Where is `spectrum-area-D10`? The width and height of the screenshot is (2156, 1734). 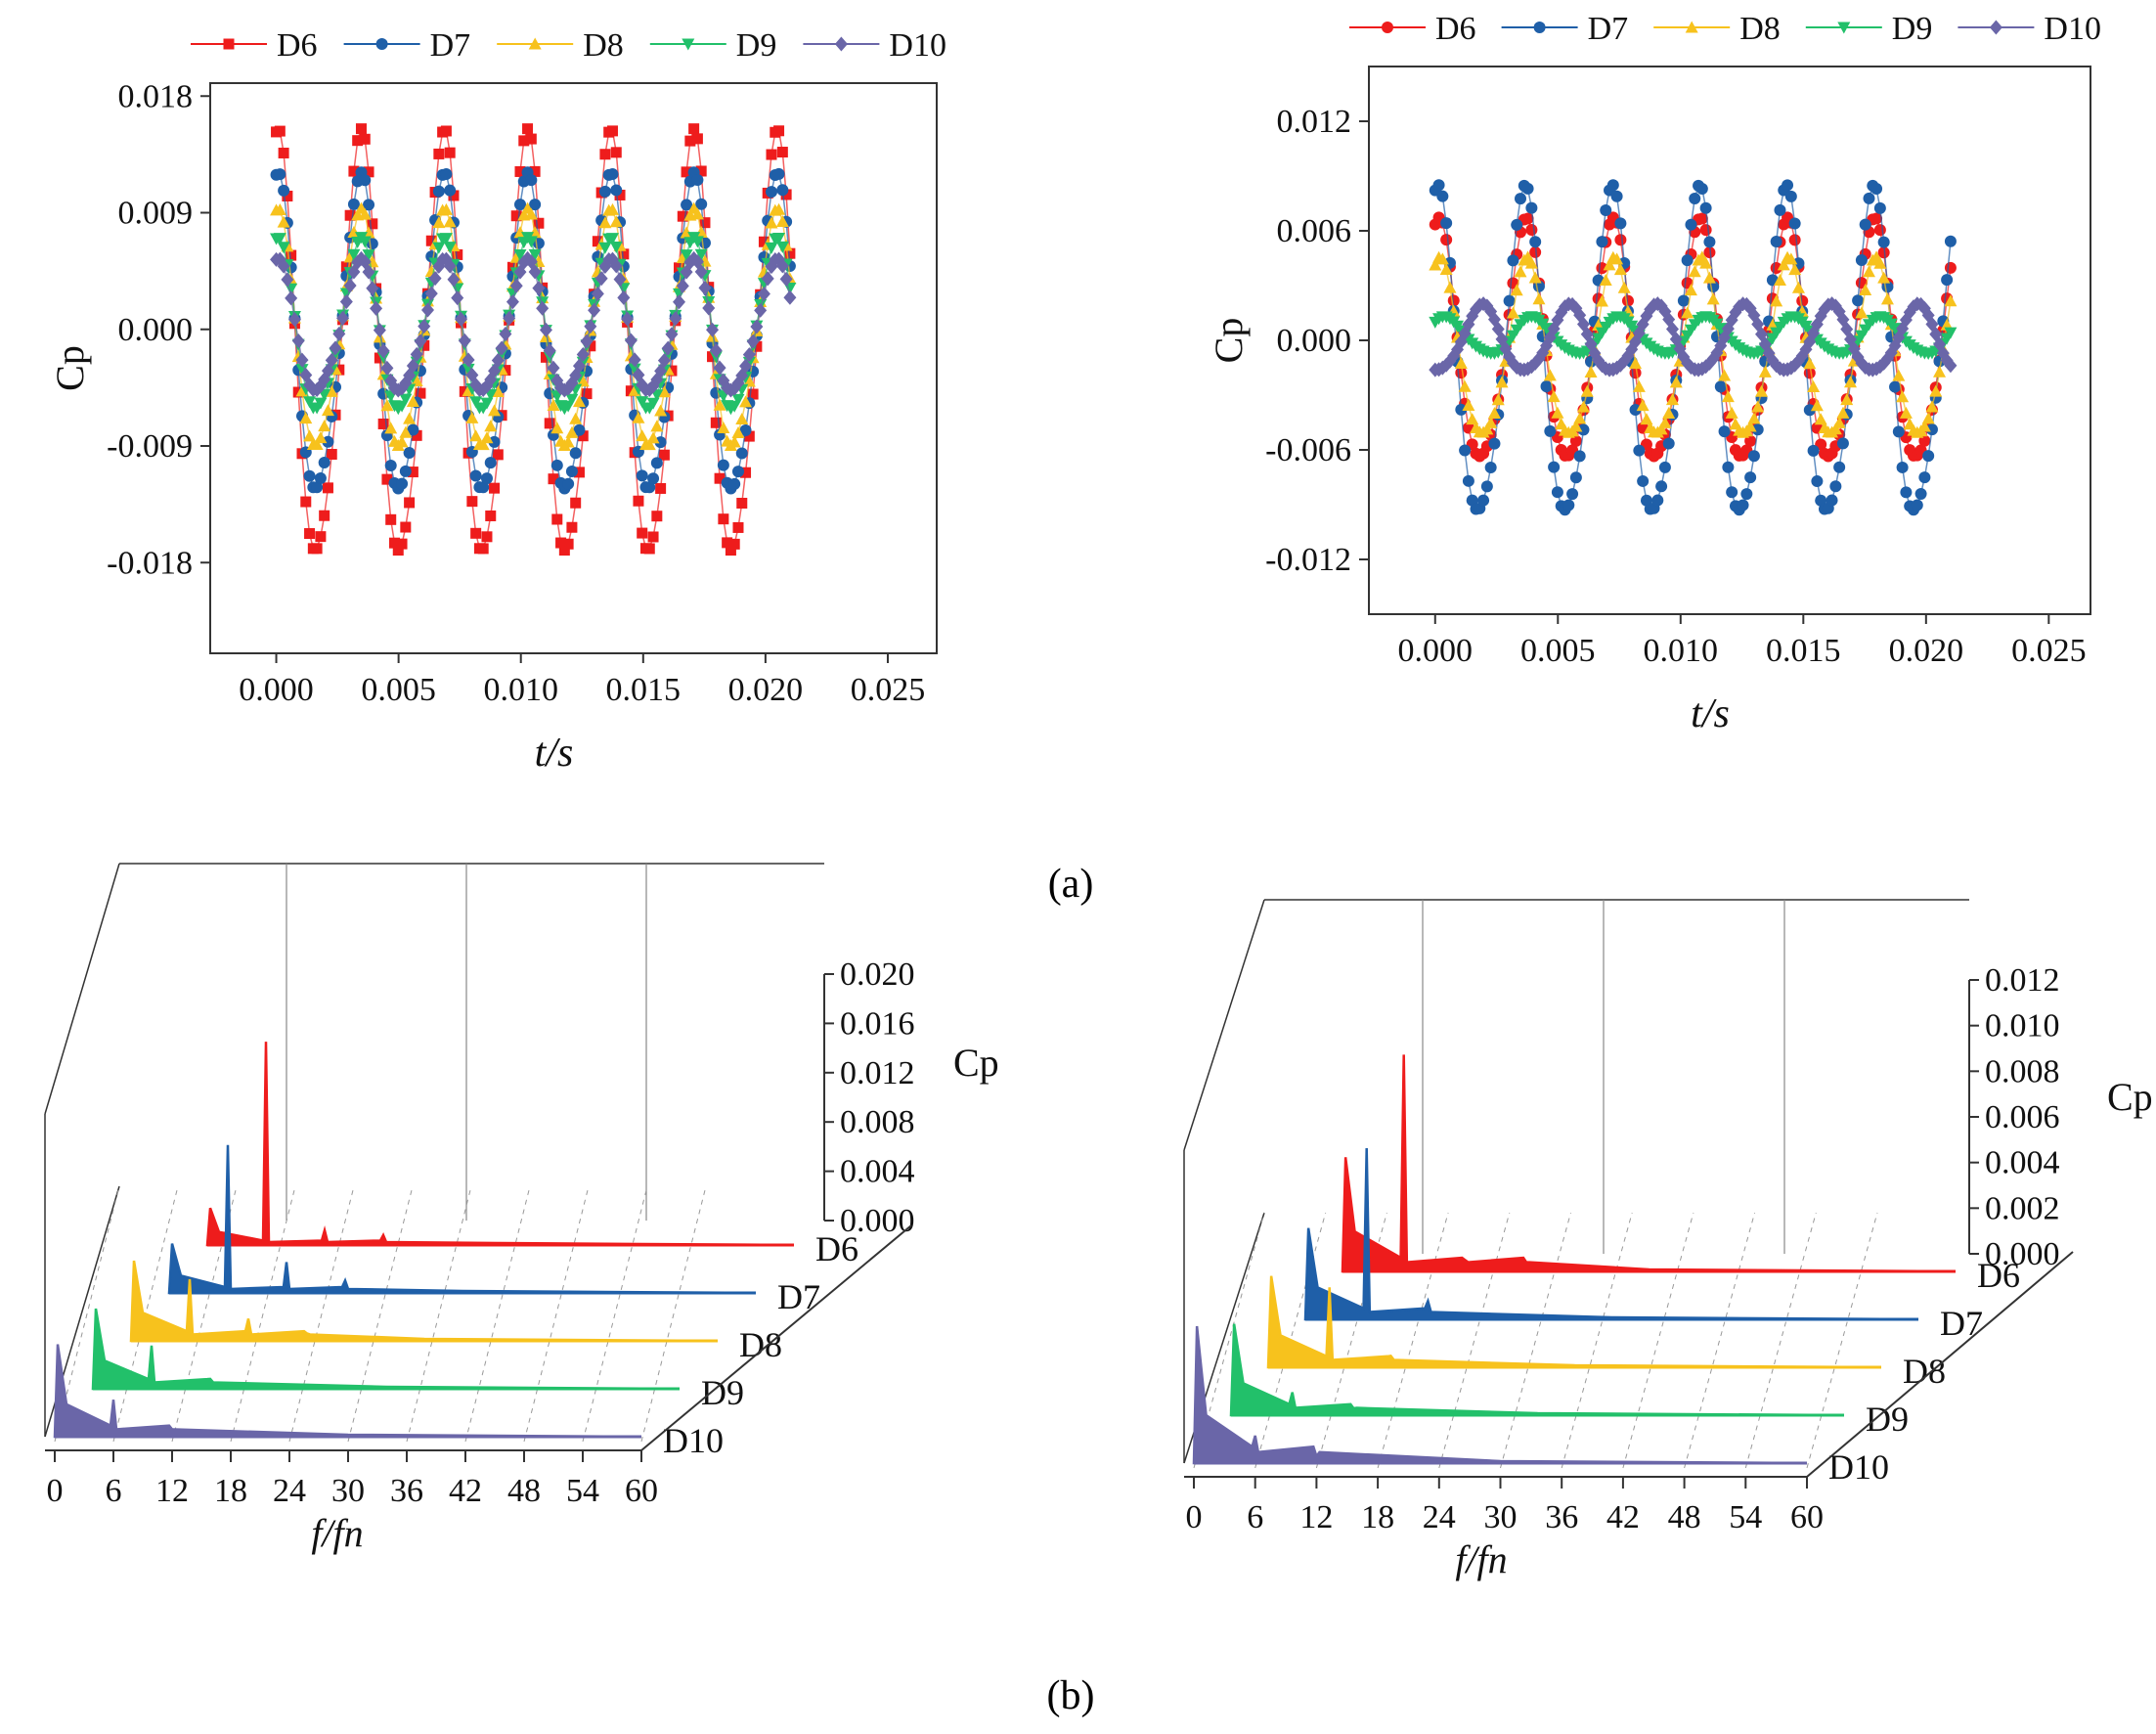
spectrum-area-D10 is located at coordinates (1500, 1395).